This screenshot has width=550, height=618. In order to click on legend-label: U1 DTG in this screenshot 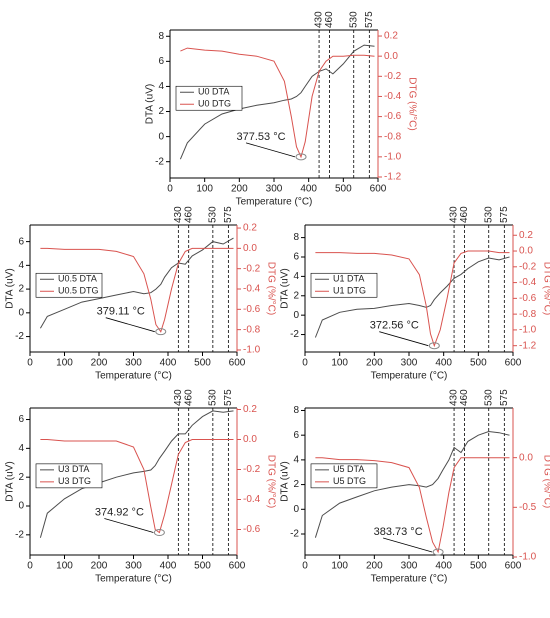, I will do `click(349, 291)`.